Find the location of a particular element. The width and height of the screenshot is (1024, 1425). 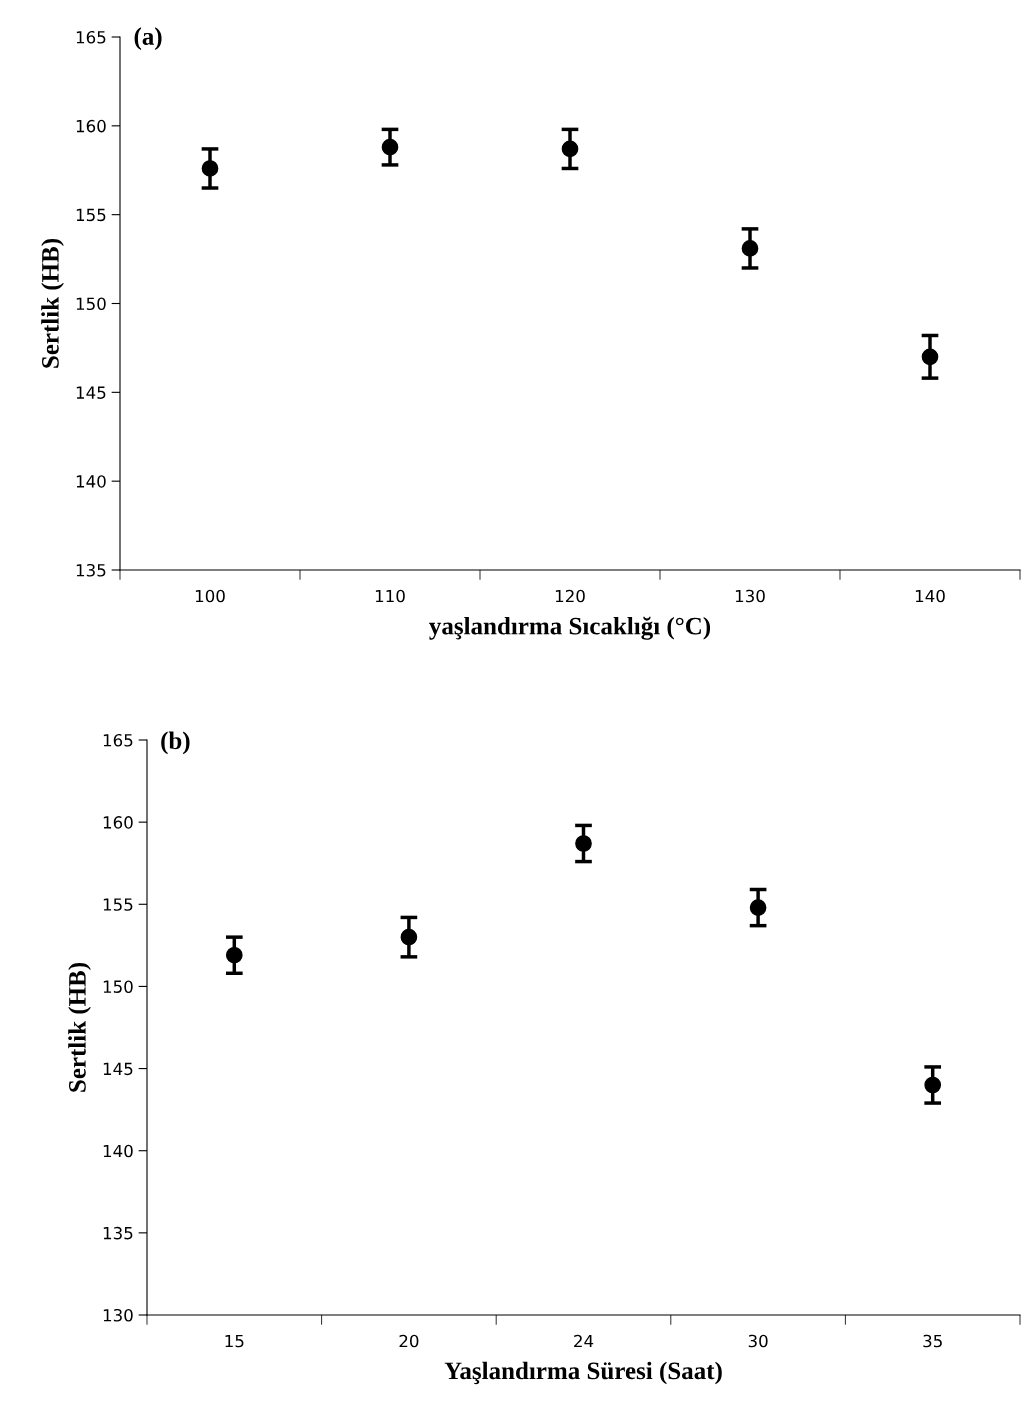

chart-title: (b) is located at coordinates (175, 743).